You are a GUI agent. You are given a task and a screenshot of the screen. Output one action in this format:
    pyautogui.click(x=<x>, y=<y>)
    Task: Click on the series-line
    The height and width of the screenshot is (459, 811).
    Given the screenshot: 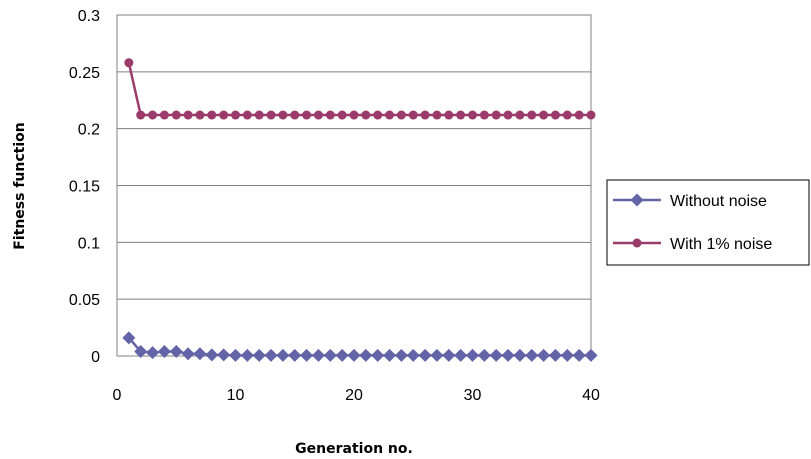 What is the action you would take?
    pyautogui.click(x=359, y=89)
    